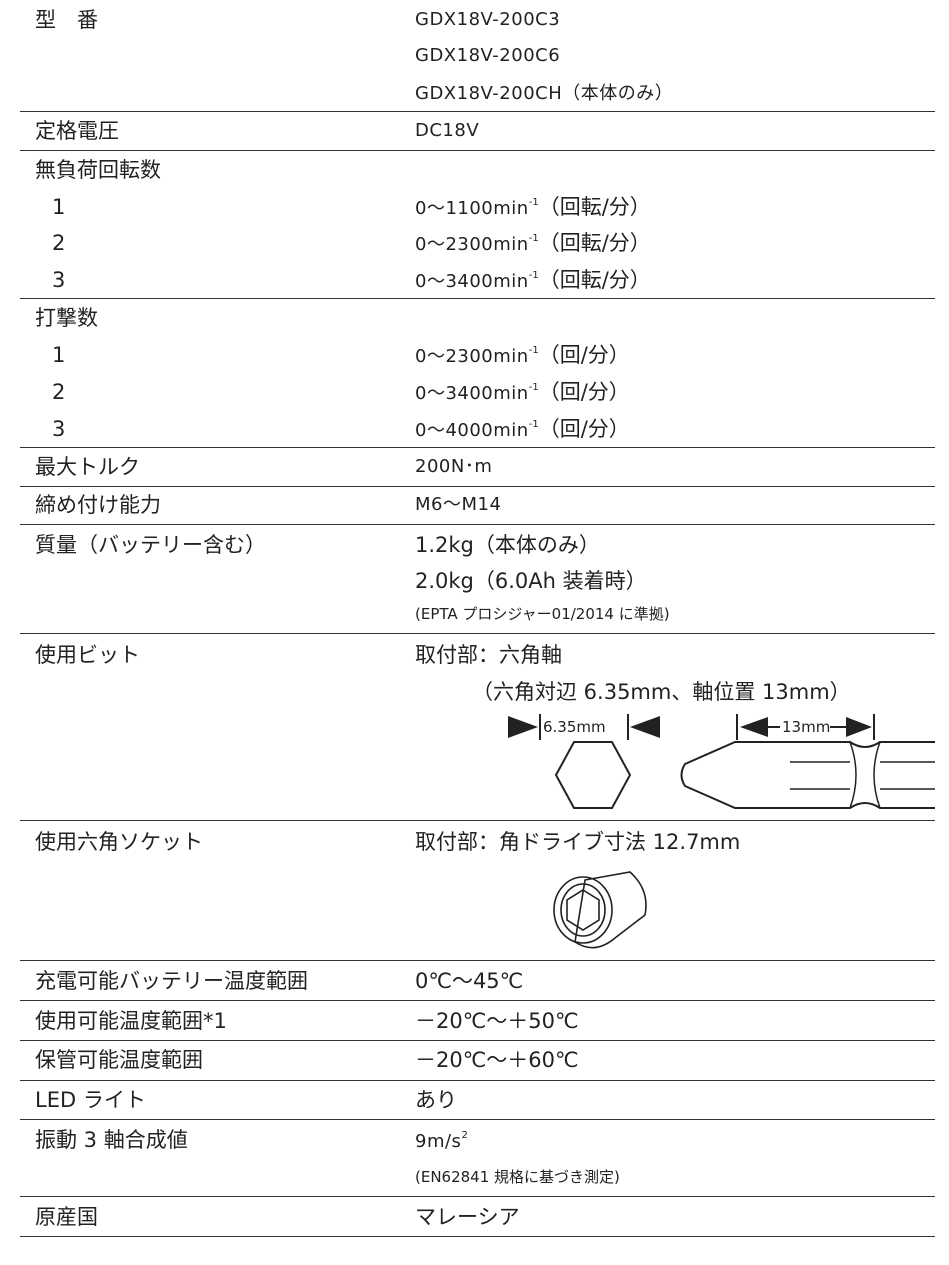 This screenshot has height=1265, width=949. I want to click on row-value: M6～M14, so click(458, 504).